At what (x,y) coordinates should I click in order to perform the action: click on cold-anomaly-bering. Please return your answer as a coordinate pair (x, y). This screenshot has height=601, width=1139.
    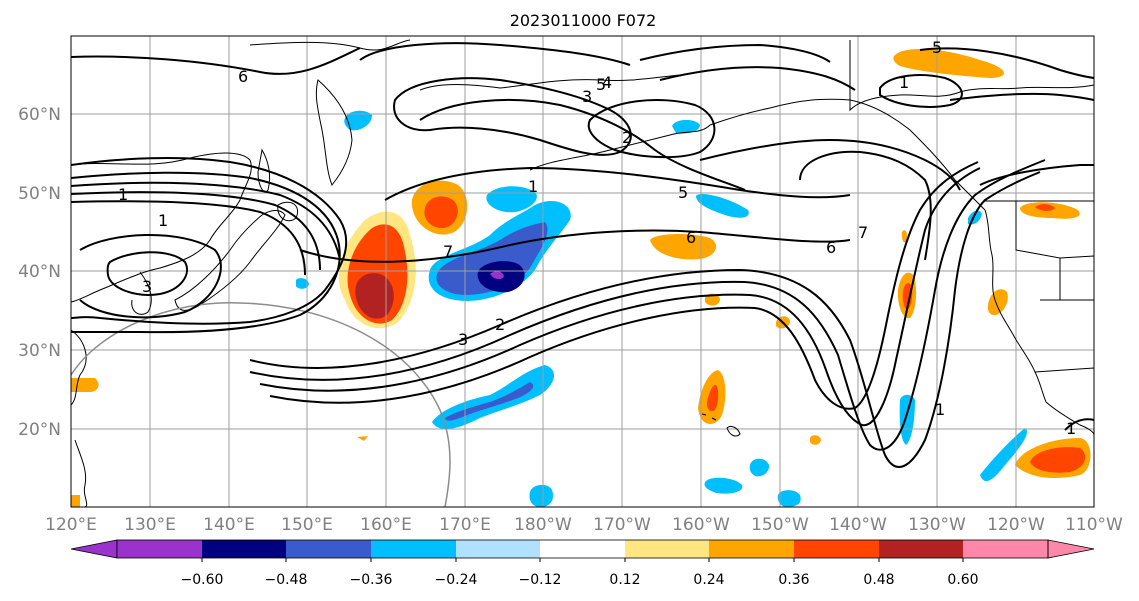
    Looking at the image, I should click on (358, 120).